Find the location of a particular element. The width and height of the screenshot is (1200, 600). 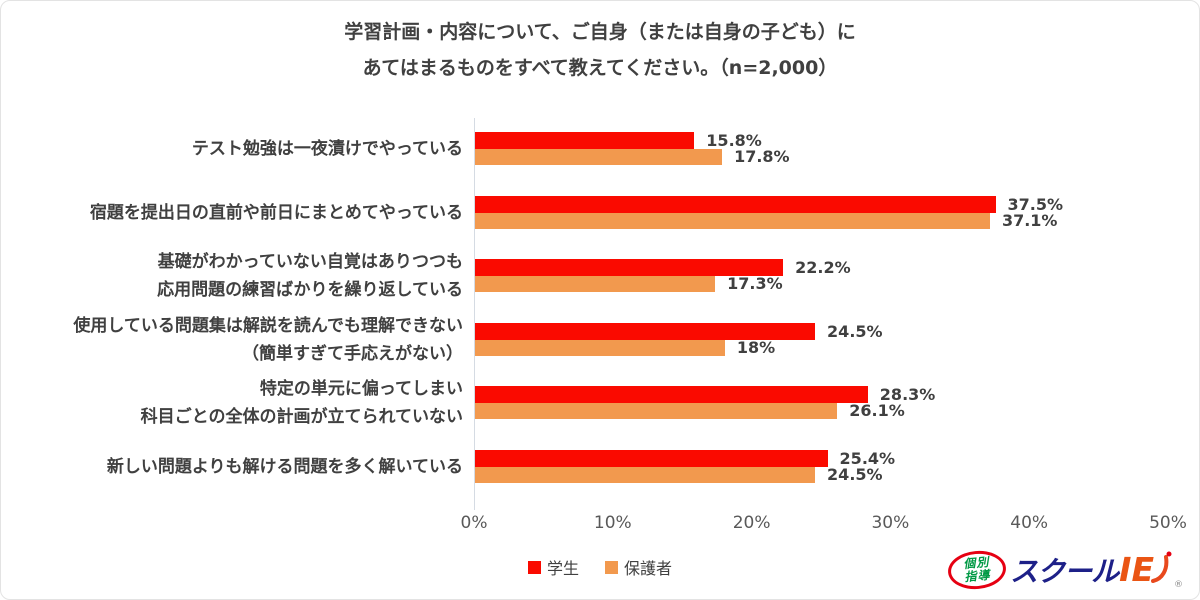

x-axis-tick: 0% is located at coordinates (474, 523).